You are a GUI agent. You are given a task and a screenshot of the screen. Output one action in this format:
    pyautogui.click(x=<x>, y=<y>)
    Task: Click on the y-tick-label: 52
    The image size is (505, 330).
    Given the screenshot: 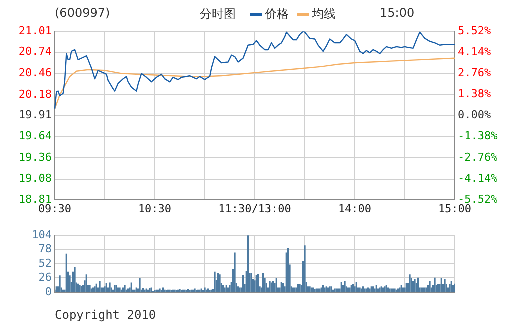 What is the action you would take?
    pyautogui.click(x=45, y=263)
    